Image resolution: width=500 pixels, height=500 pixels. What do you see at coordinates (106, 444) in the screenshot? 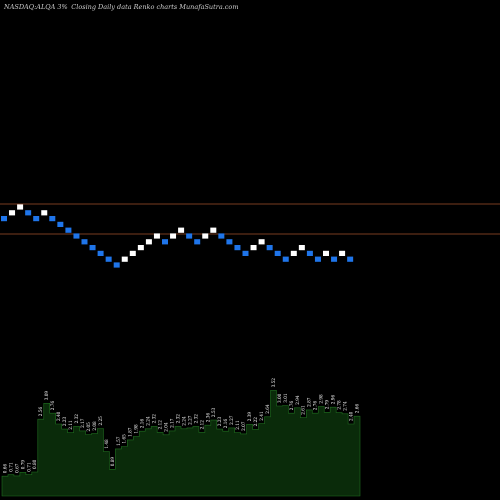
I see `volume-label: 1.48` at bounding box center [106, 444].